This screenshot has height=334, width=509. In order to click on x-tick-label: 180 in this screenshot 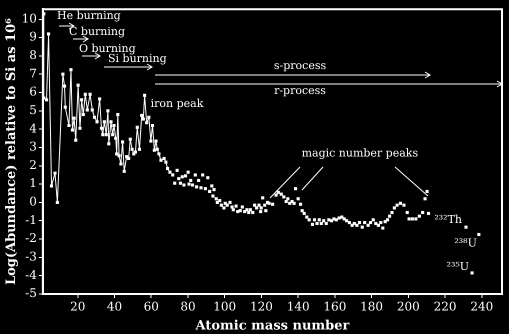, I will do `click(372, 306)`.